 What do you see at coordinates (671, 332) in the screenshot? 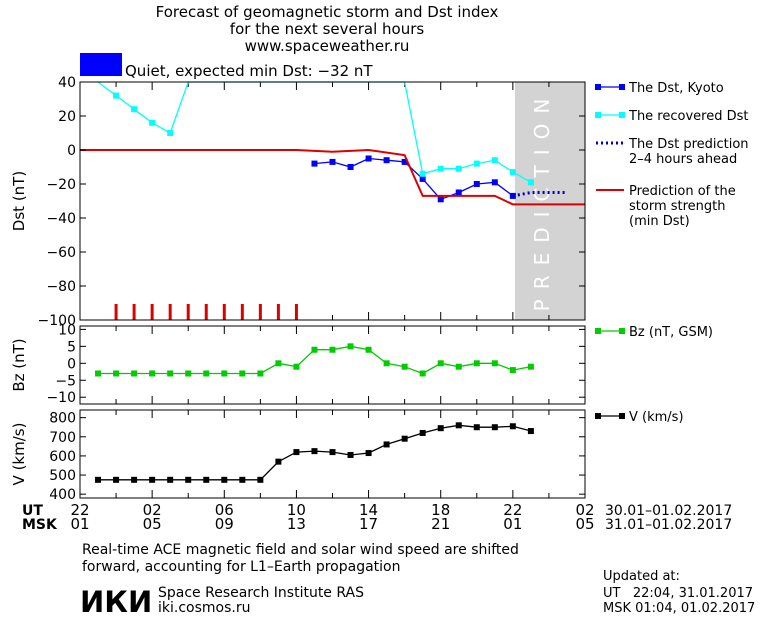
I see `legend-label: Bz (nT, GSM)` at bounding box center [671, 332].